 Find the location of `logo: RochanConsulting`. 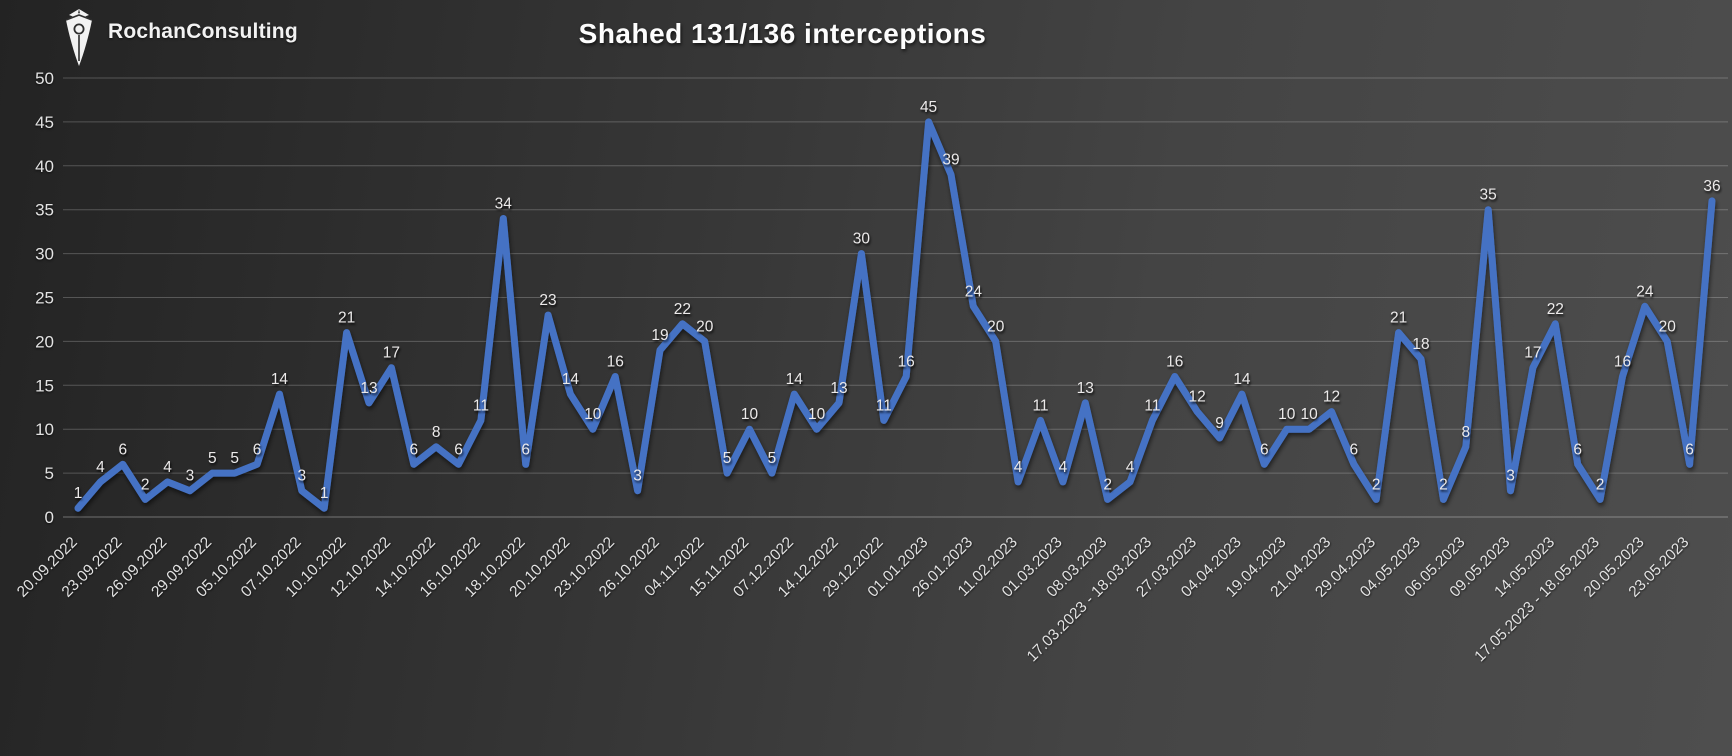

logo: RochanConsulting is located at coordinates (178, 39).